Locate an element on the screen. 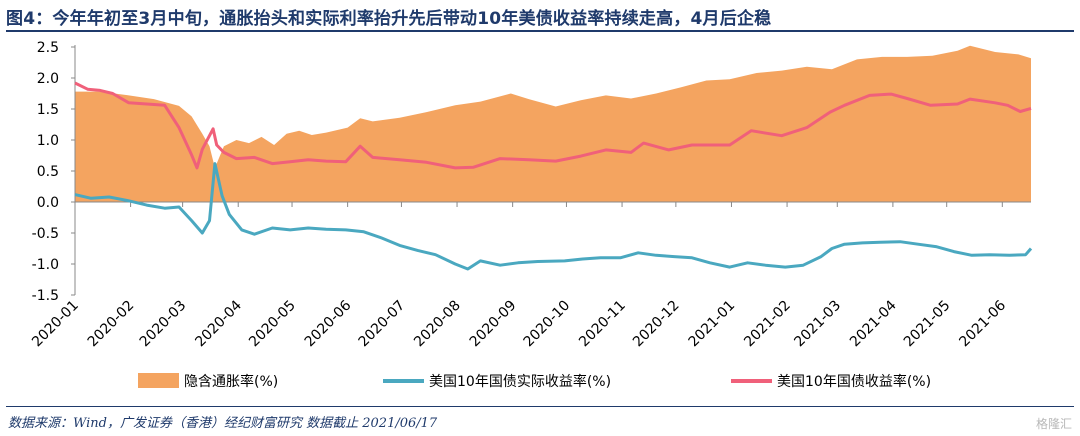 This screenshot has width=1080, height=436. y-tick-label: 2.5 is located at coordinates (48, 48).